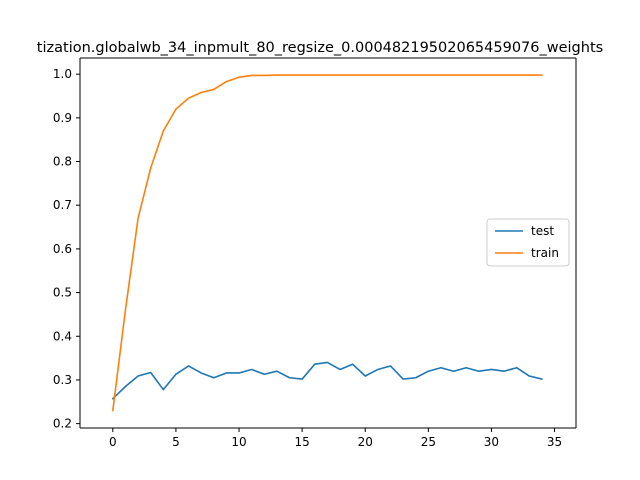  Describe the element at coordinates (491, 442) in the screenshot. I see `x-tick-label: 30` at that location.